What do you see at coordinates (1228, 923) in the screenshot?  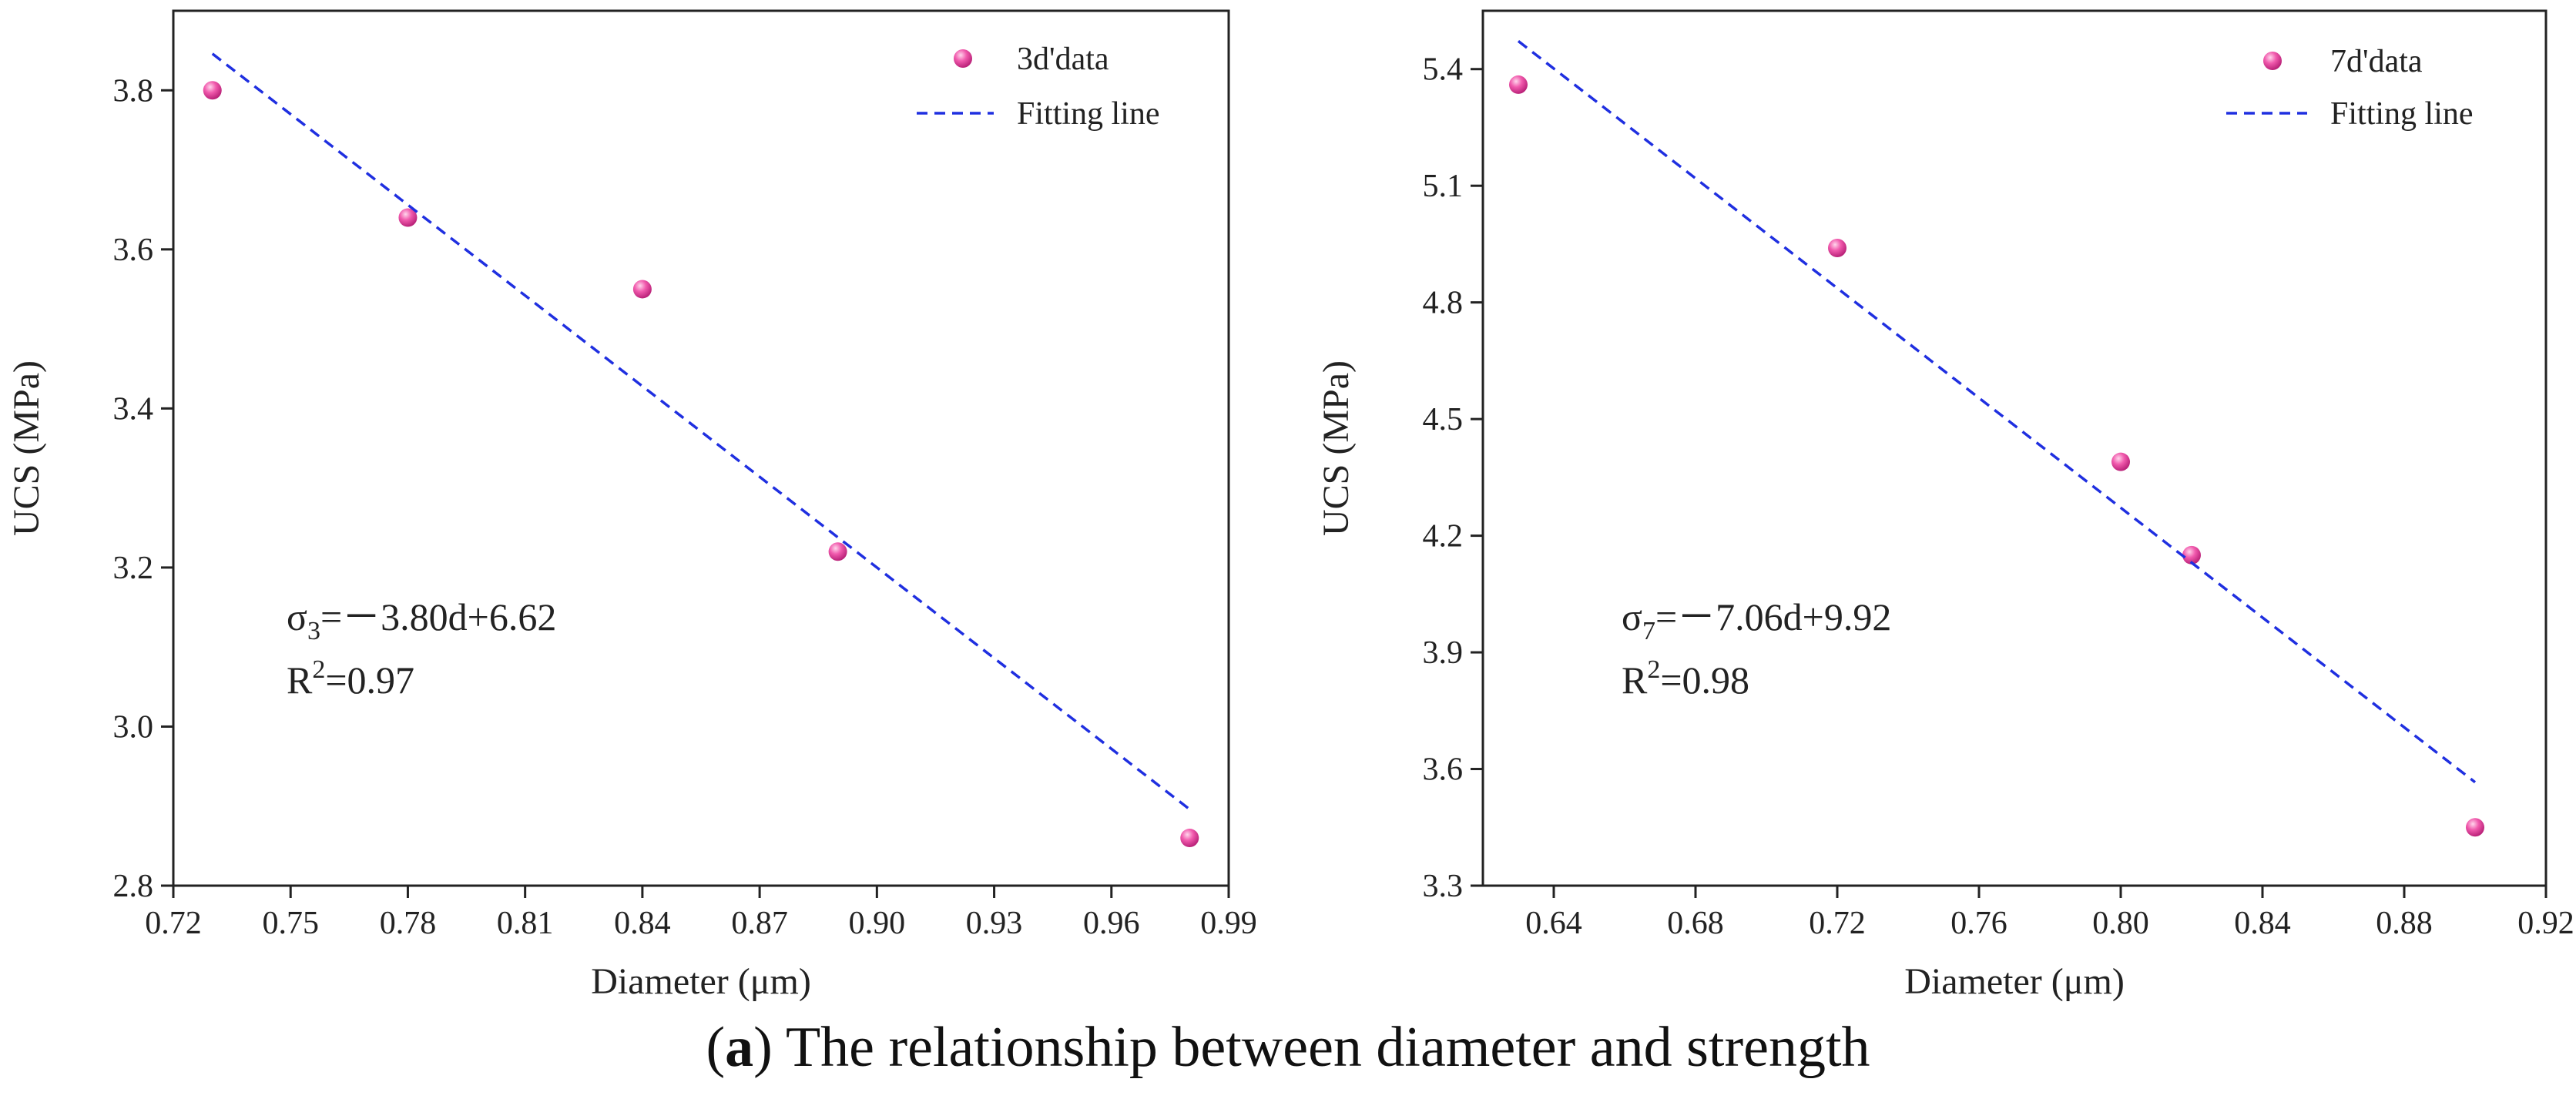 I see `x-tick-label: 0.99` at bounding box center [1228, 923].